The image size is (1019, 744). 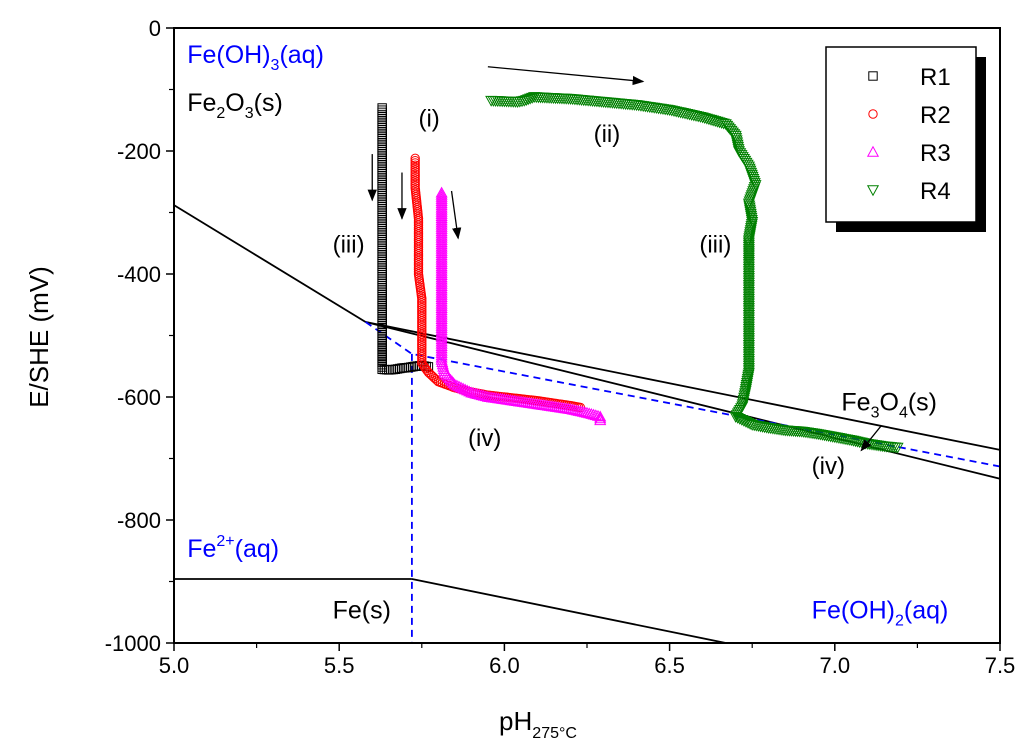 I want to click on x-axis-title-main: pH, so click(x=515, y=721).